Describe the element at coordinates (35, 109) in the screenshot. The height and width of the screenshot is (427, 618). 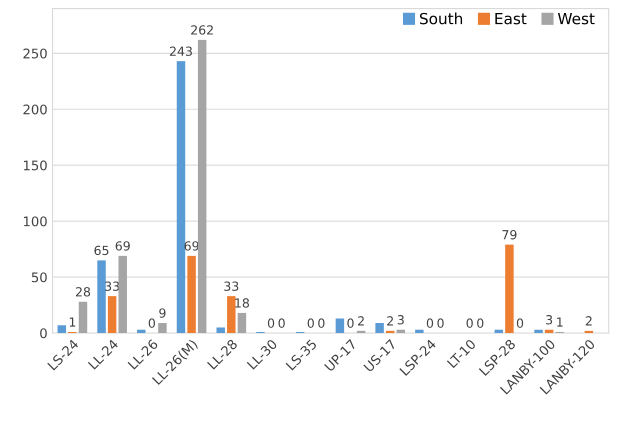
I see `y-tick-label: 200` at that location.